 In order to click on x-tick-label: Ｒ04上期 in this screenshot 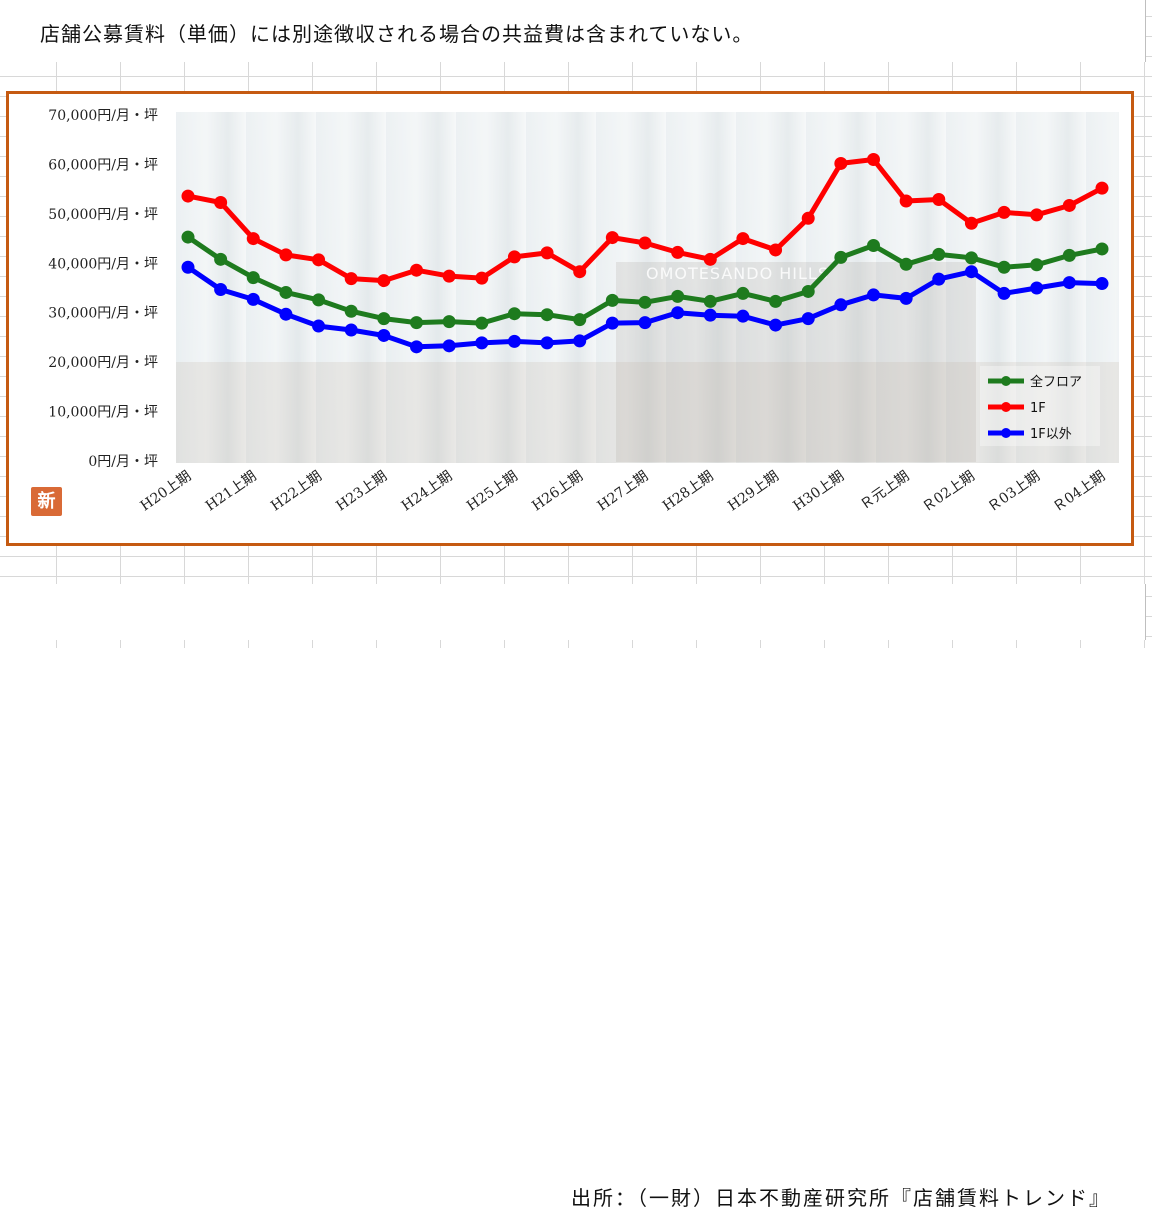, I will do `click(1079, 491)`.